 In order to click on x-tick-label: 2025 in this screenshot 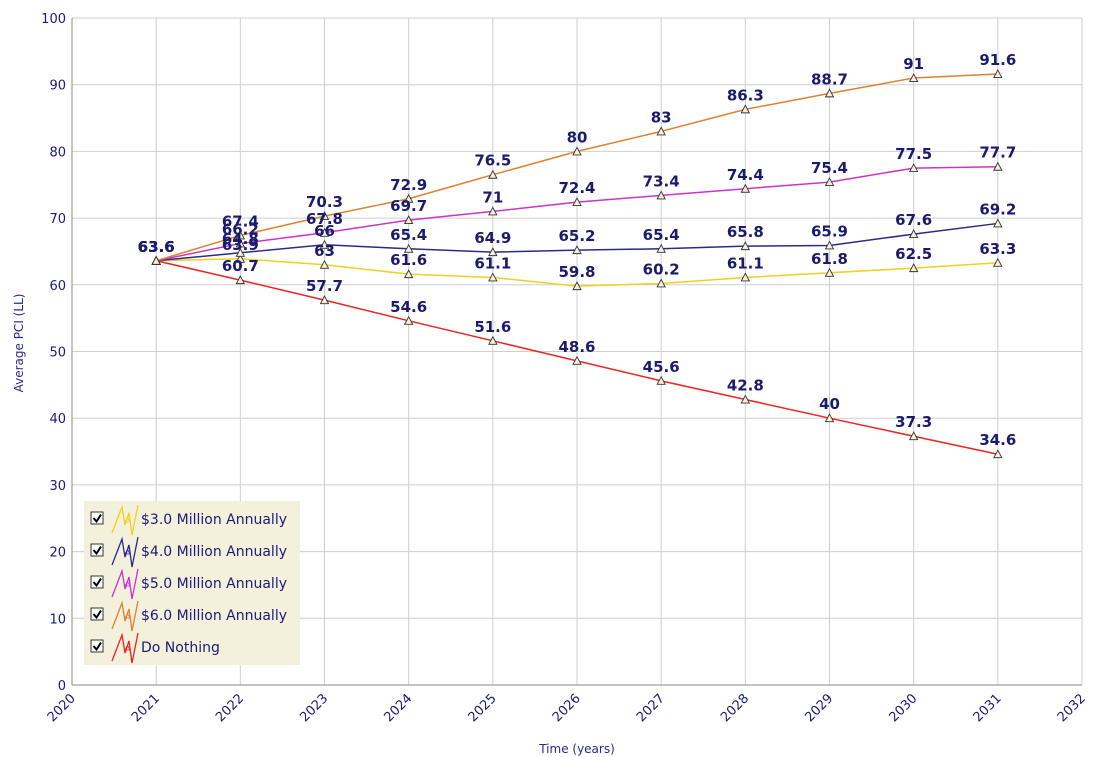, I will do `click(483, 708)`.